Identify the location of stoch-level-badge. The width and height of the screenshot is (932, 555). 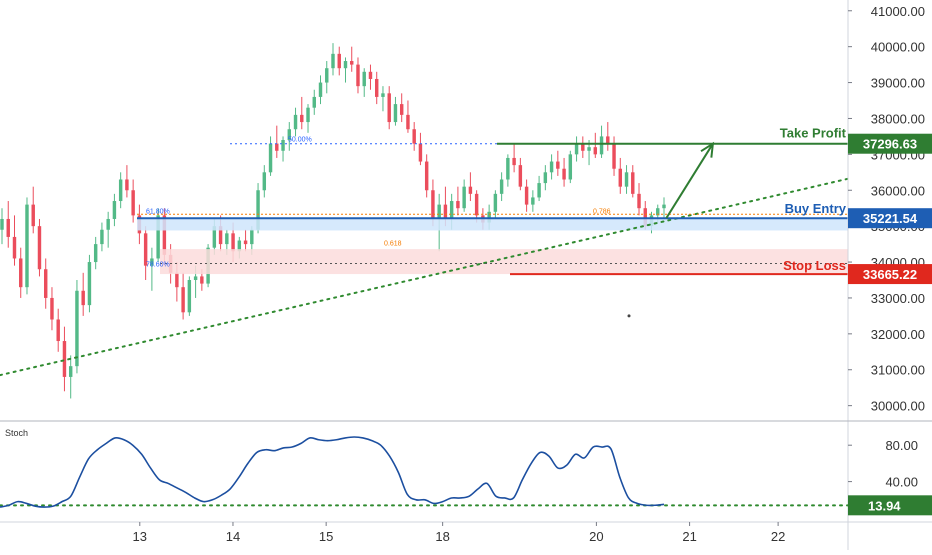
(890, 505).